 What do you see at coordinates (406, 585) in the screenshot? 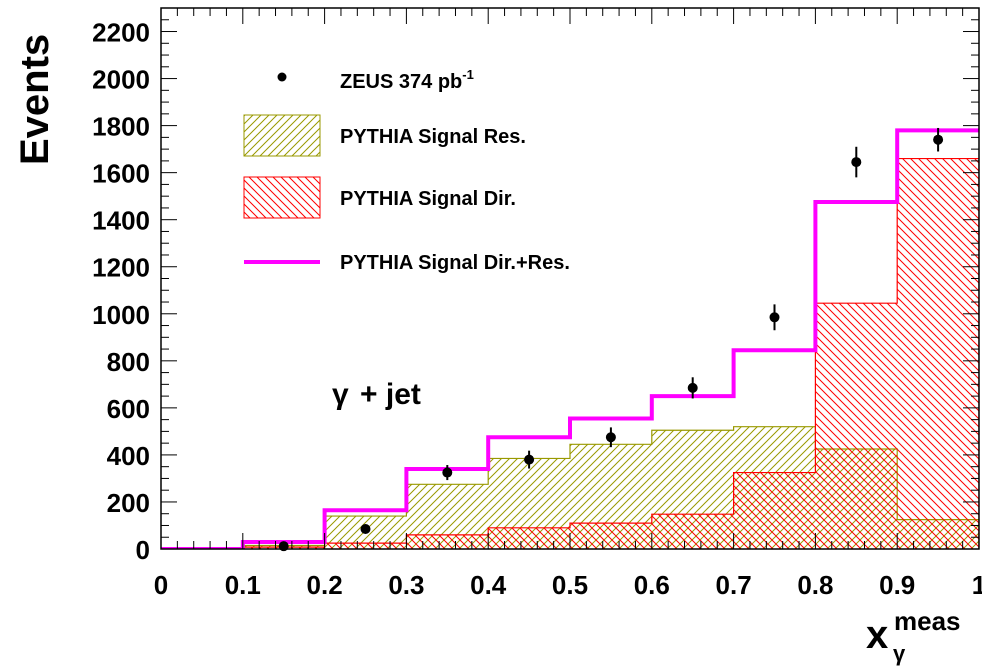
I see `x-tick-label-3: 0.3` at bounding box center [406, 585].